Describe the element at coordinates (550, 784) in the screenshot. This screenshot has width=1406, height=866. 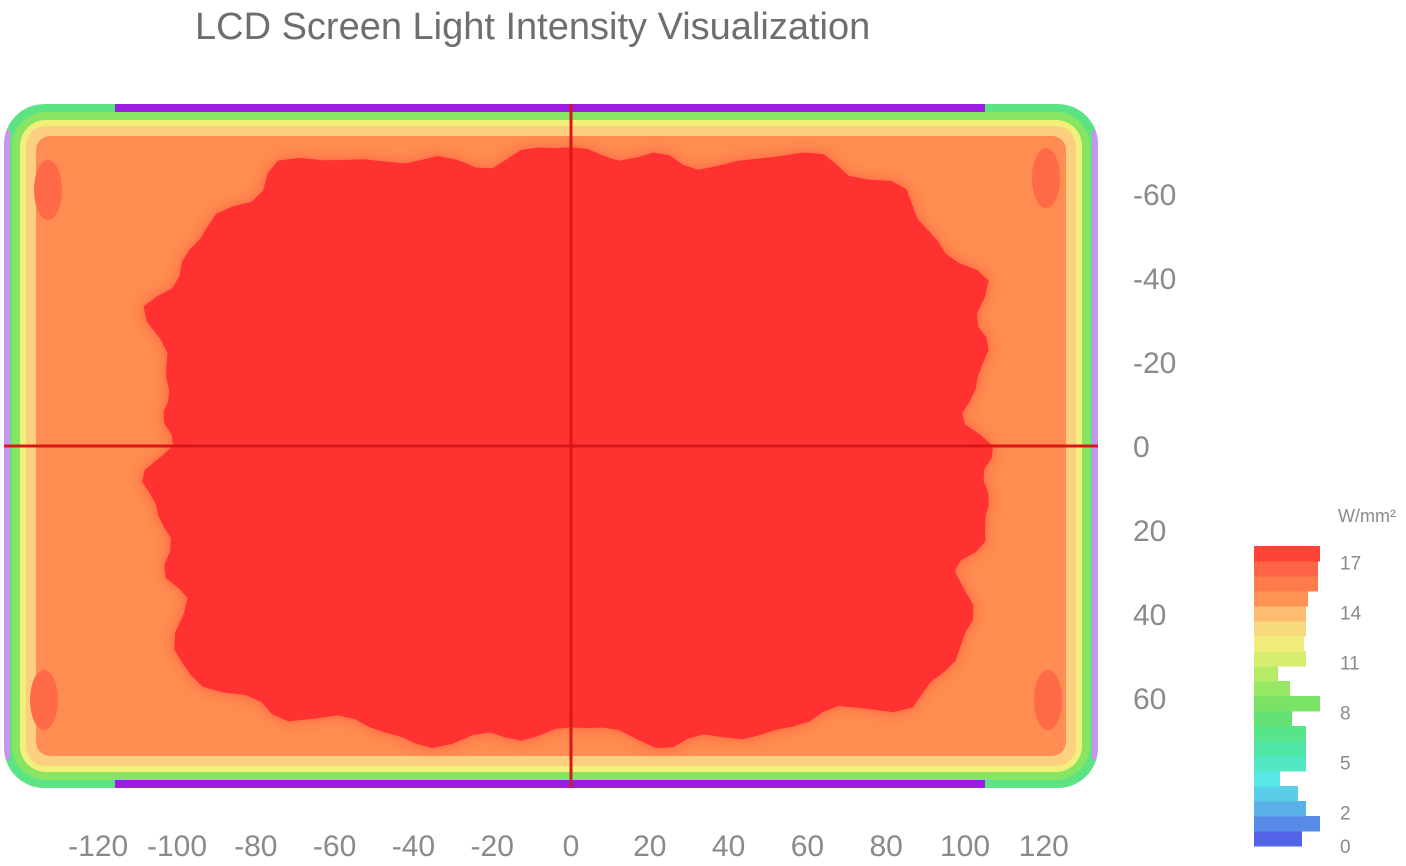
I see `intensity-band-low-bottom` at that location.